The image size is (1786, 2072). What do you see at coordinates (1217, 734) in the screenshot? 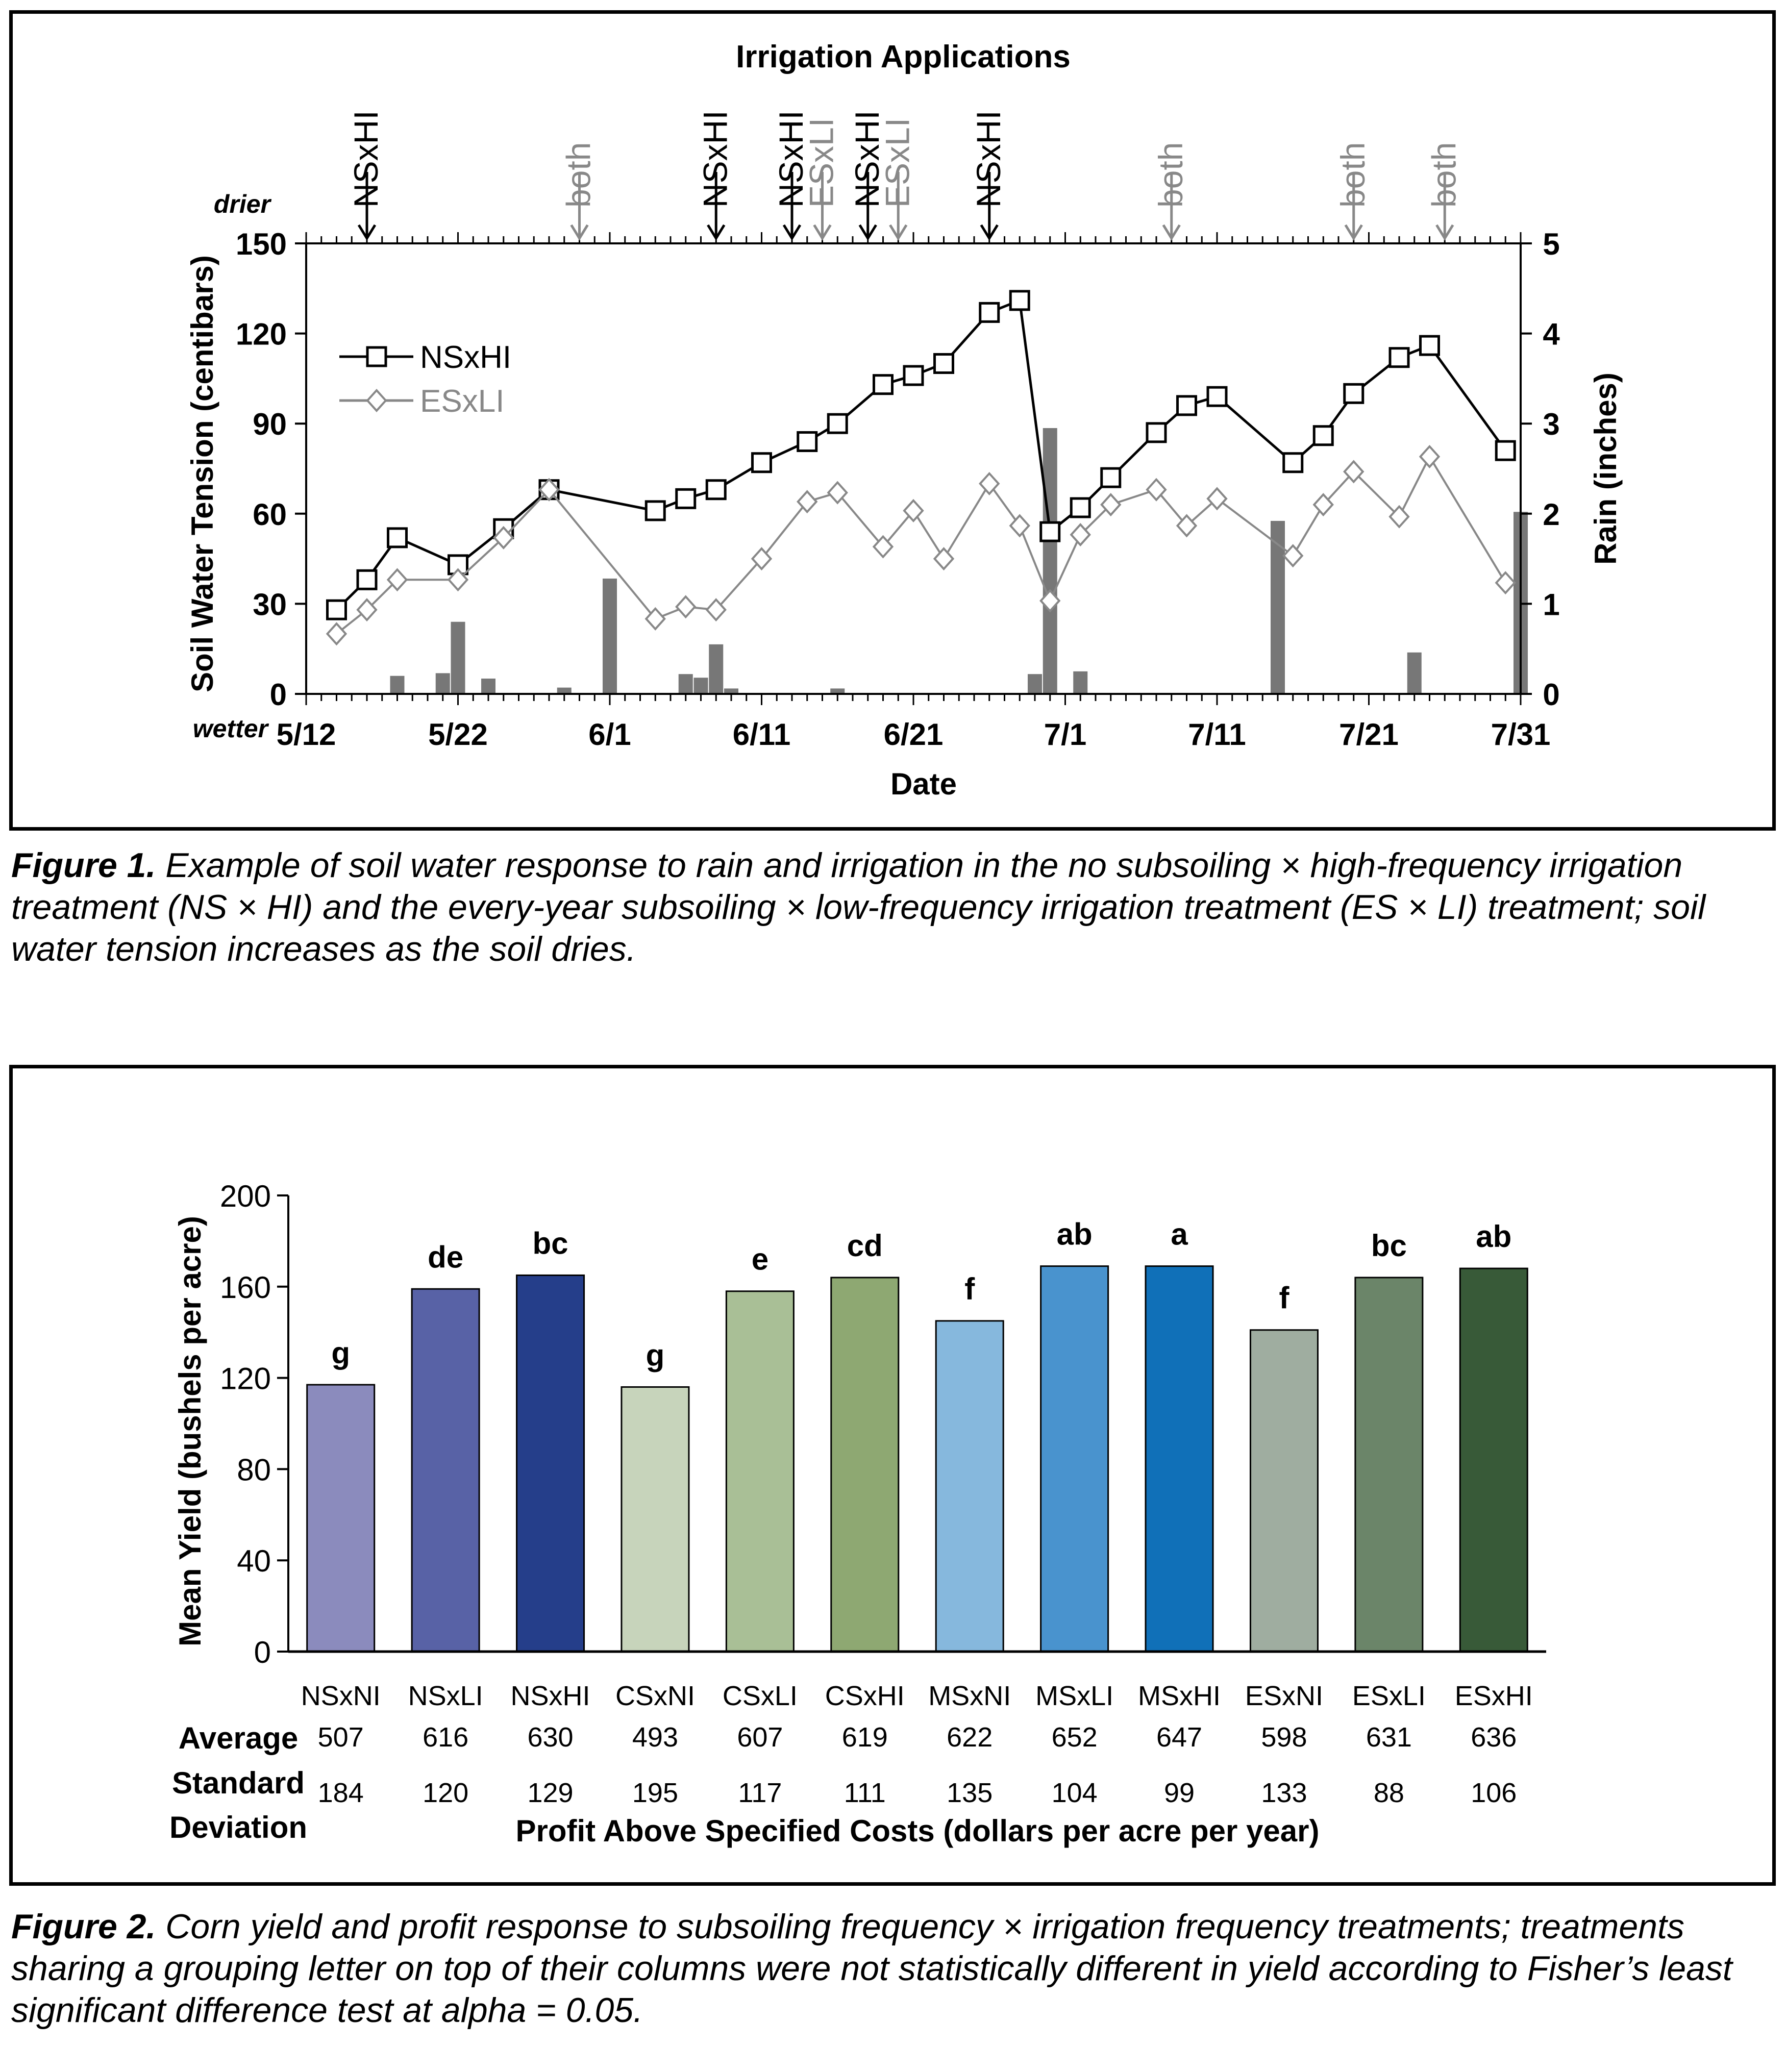
I see `x-tick-label: 7/11` at bounding box center [1217, 734].